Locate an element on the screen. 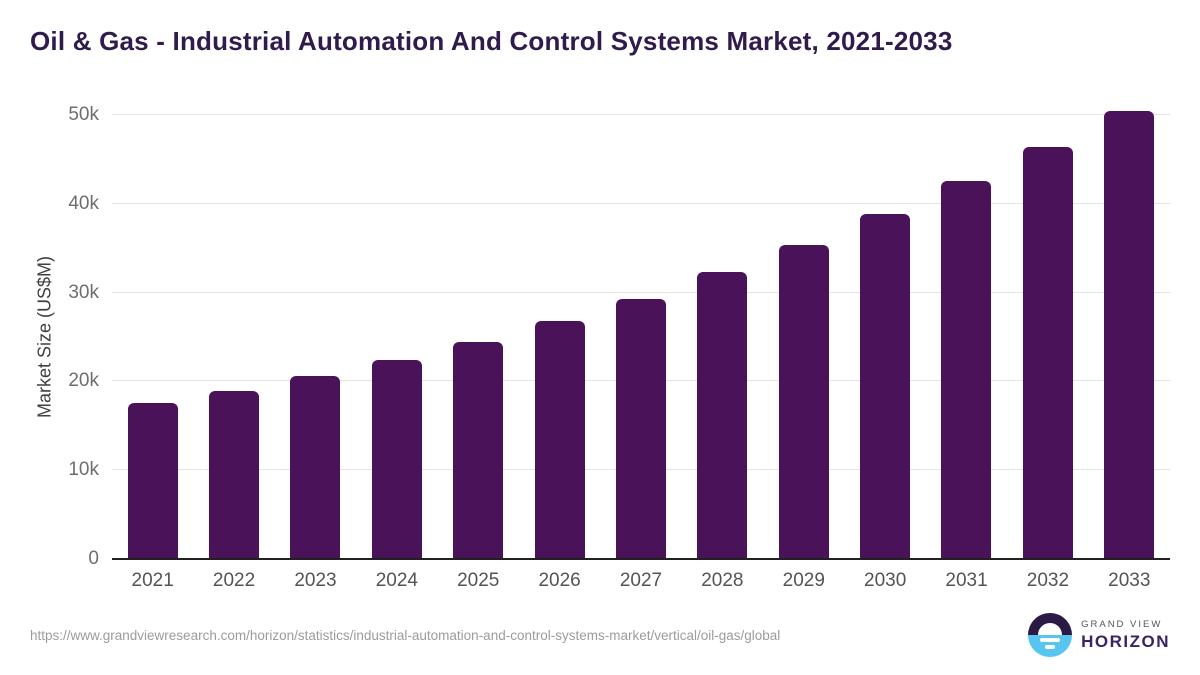 The height and width of the screenshot is (675, 1200). bar-2027 is located at coordinates (640, 429).